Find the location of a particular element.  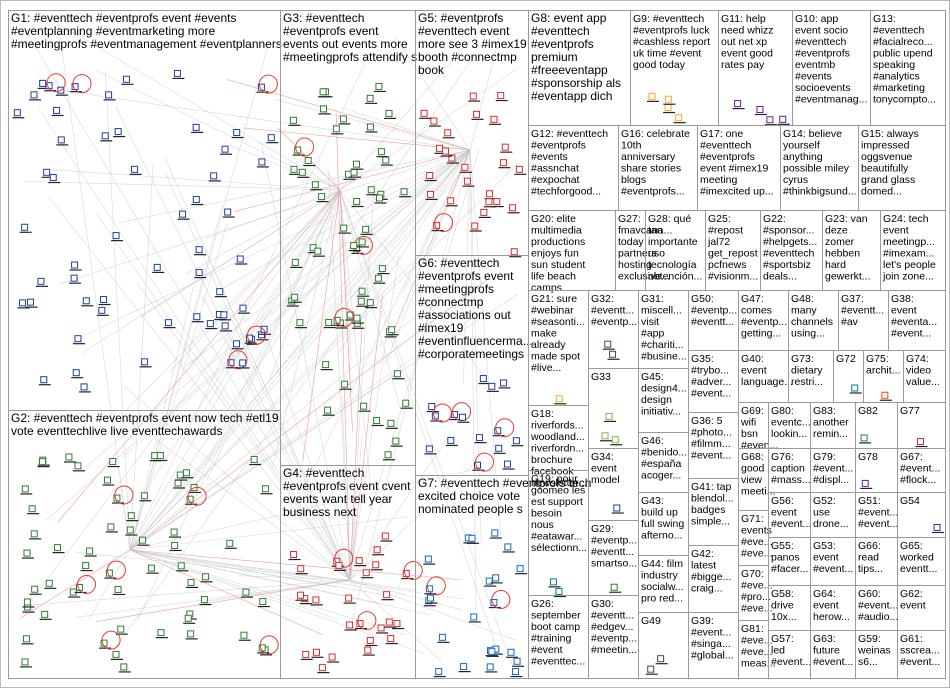

group-label: oggsvenue is located at coordinates (887, 157).